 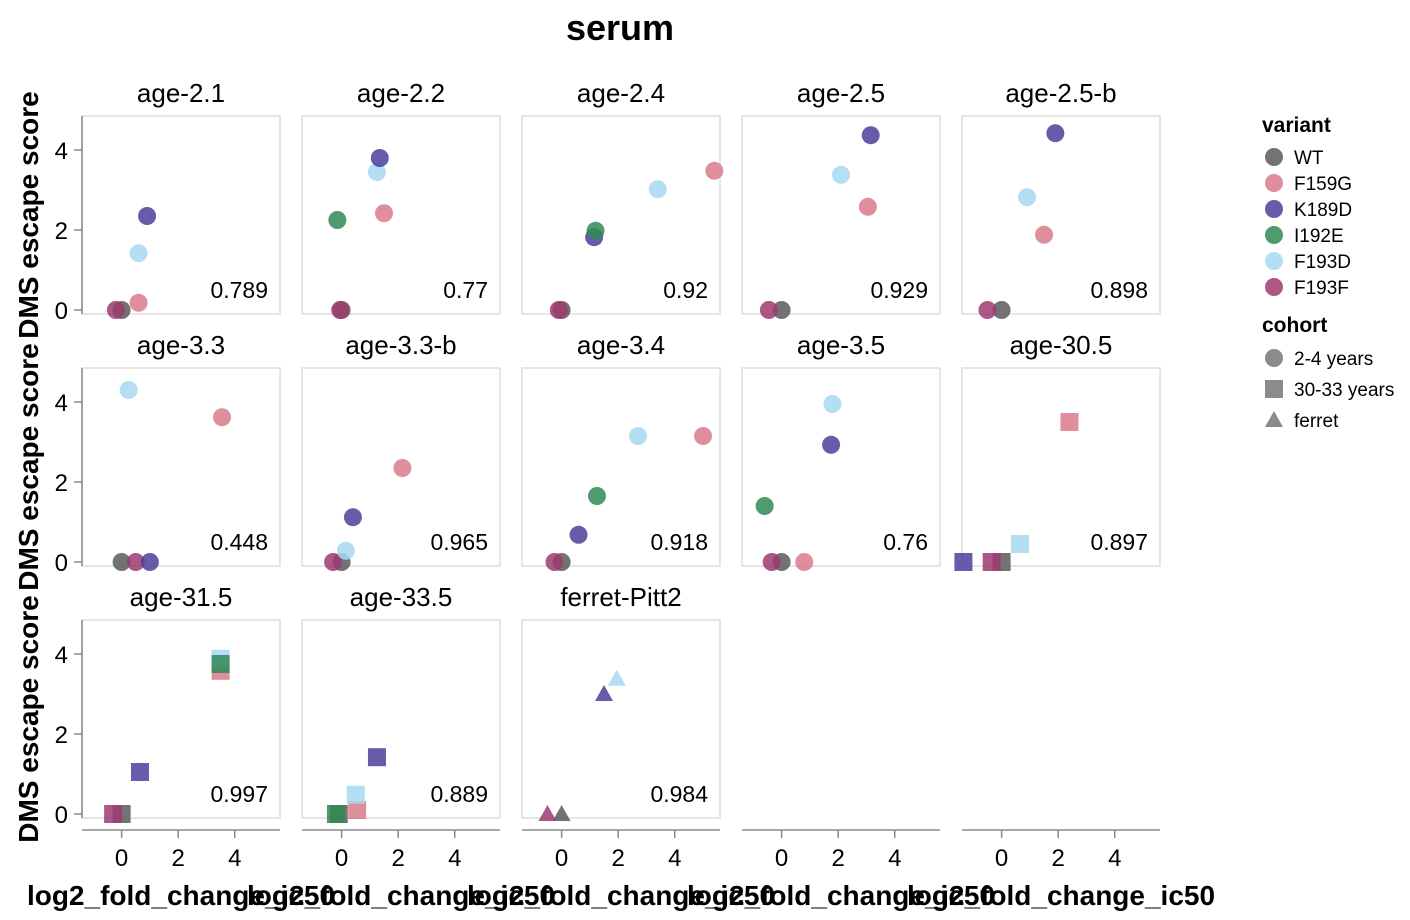 What do you see at coordinates (1274, 157) in the screenshot?
I see `legend-swatch-WT` at bounding box center [1274, 157].